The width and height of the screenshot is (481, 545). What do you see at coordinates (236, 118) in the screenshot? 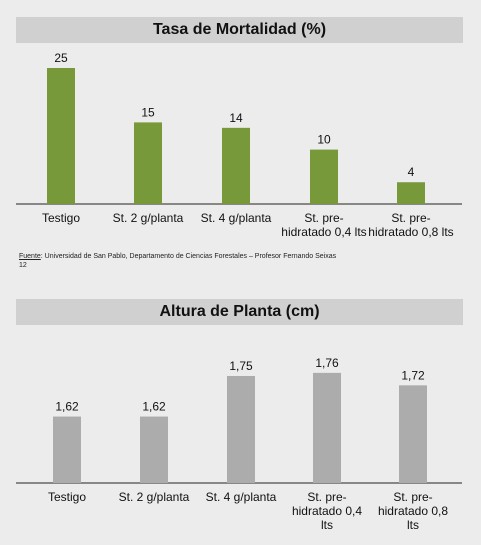
I see `c1-data-label-3: 14` at bounding box center [236, 118].